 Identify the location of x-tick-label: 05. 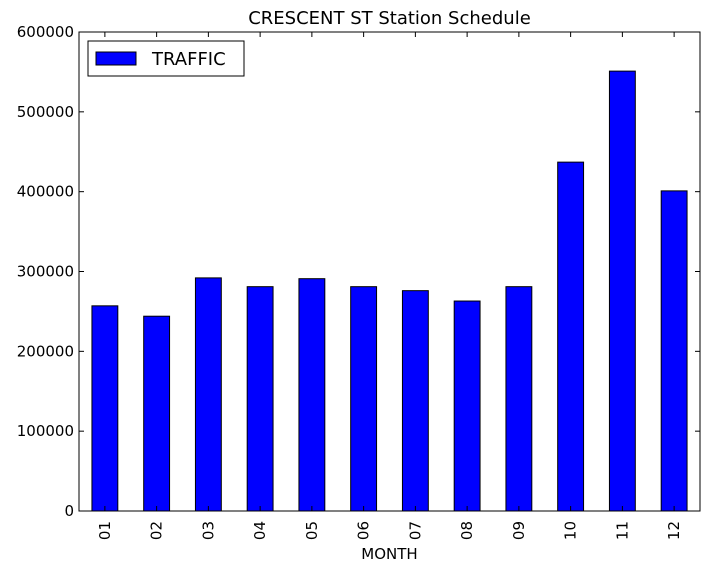
(312, 530).